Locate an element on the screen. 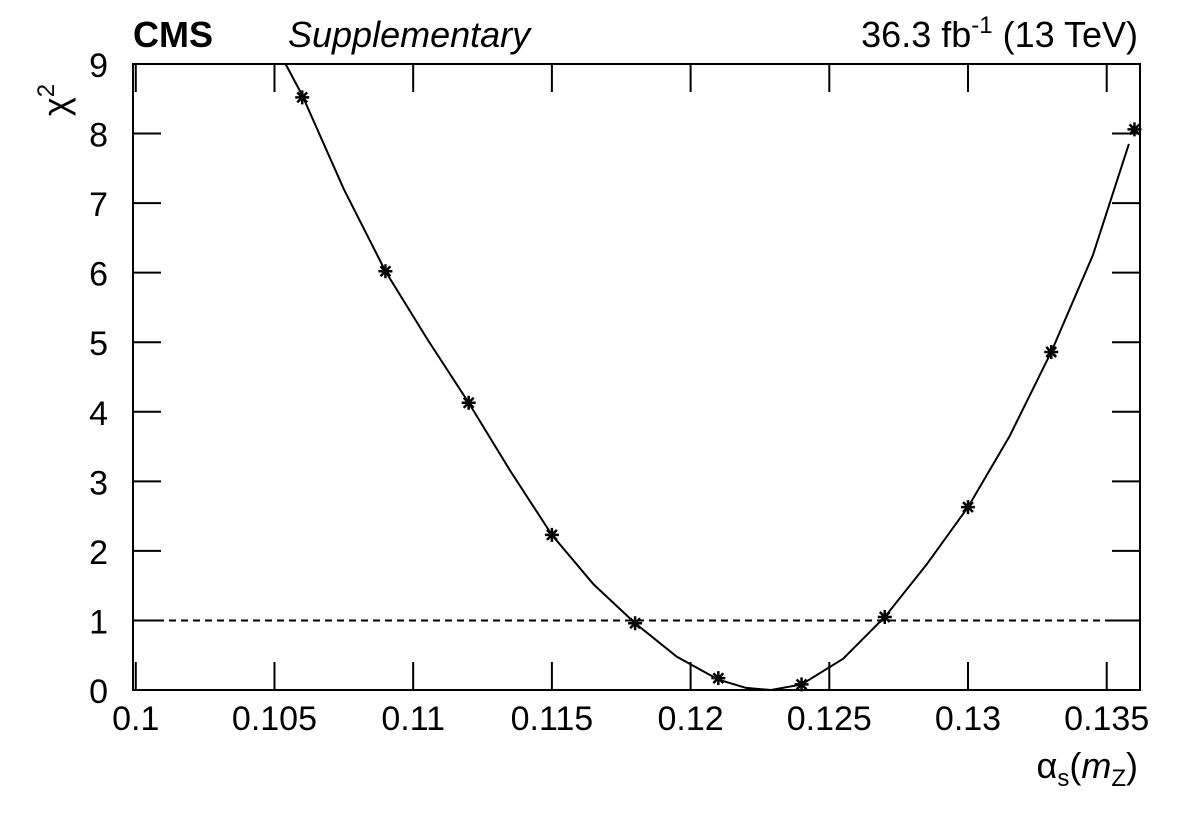  y-tick-label: 4 is located at coordinates (98, 414).